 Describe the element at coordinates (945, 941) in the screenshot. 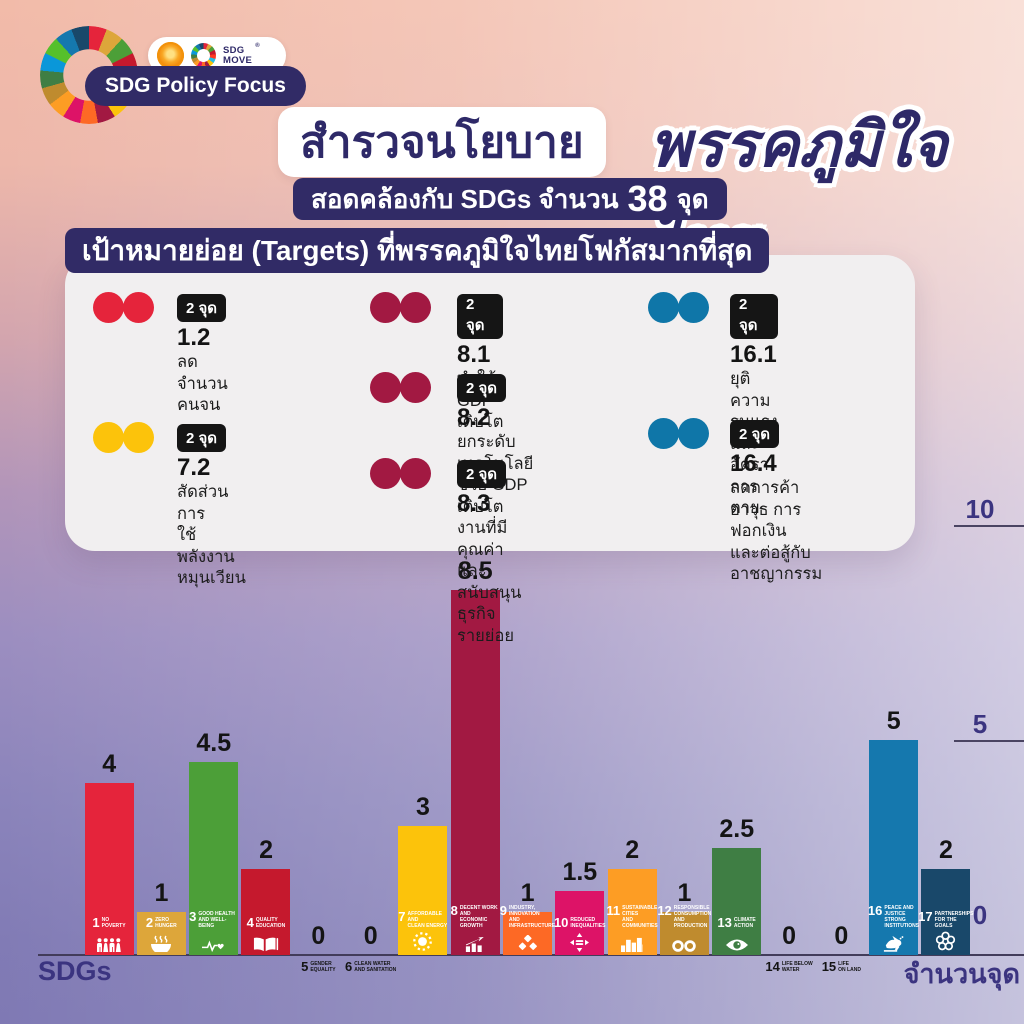

I see `rings-icon` at that location.